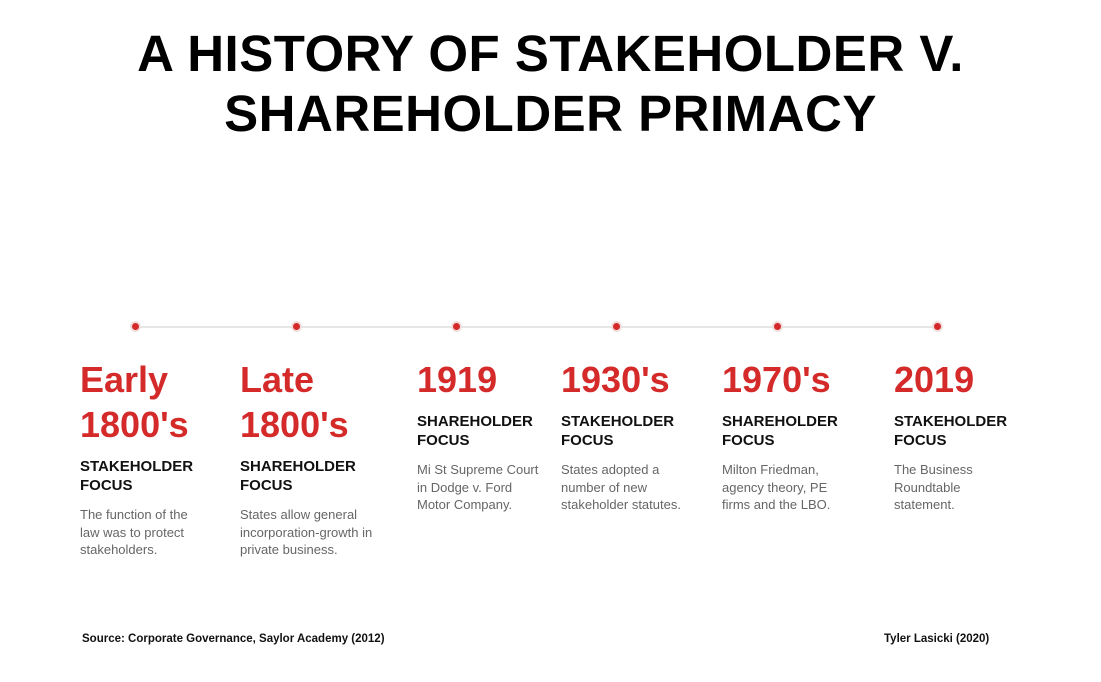 Image resolution: width=1101 pixels, height=682 pixels. I want to click on entry-year: Early, so click(124, 379).